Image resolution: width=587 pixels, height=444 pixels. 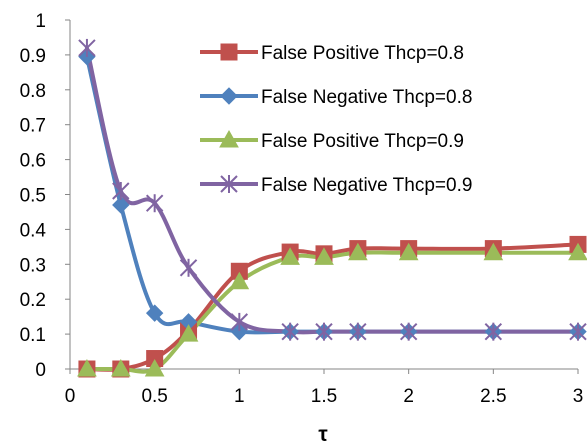 I want to click on legend-label: False Positive Thcp=0.8, so click(x=362, y=53).